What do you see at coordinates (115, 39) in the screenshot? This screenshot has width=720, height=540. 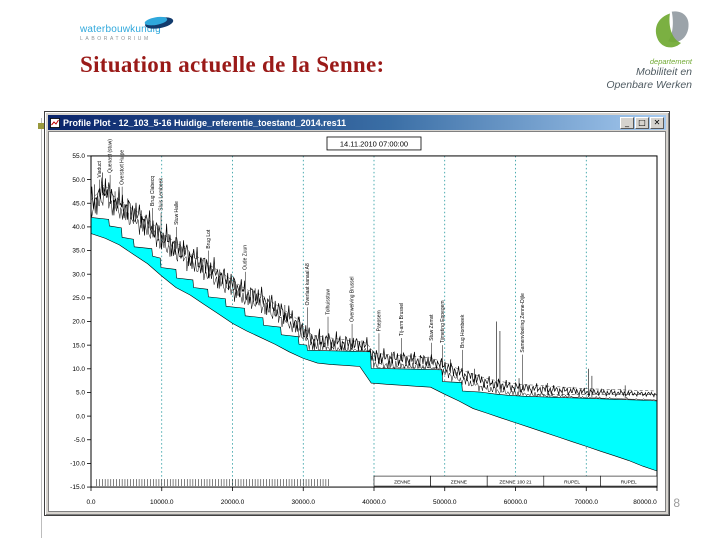 I see `logo-left-sub: LABORATORIUM` at bounding box center [115, 39].